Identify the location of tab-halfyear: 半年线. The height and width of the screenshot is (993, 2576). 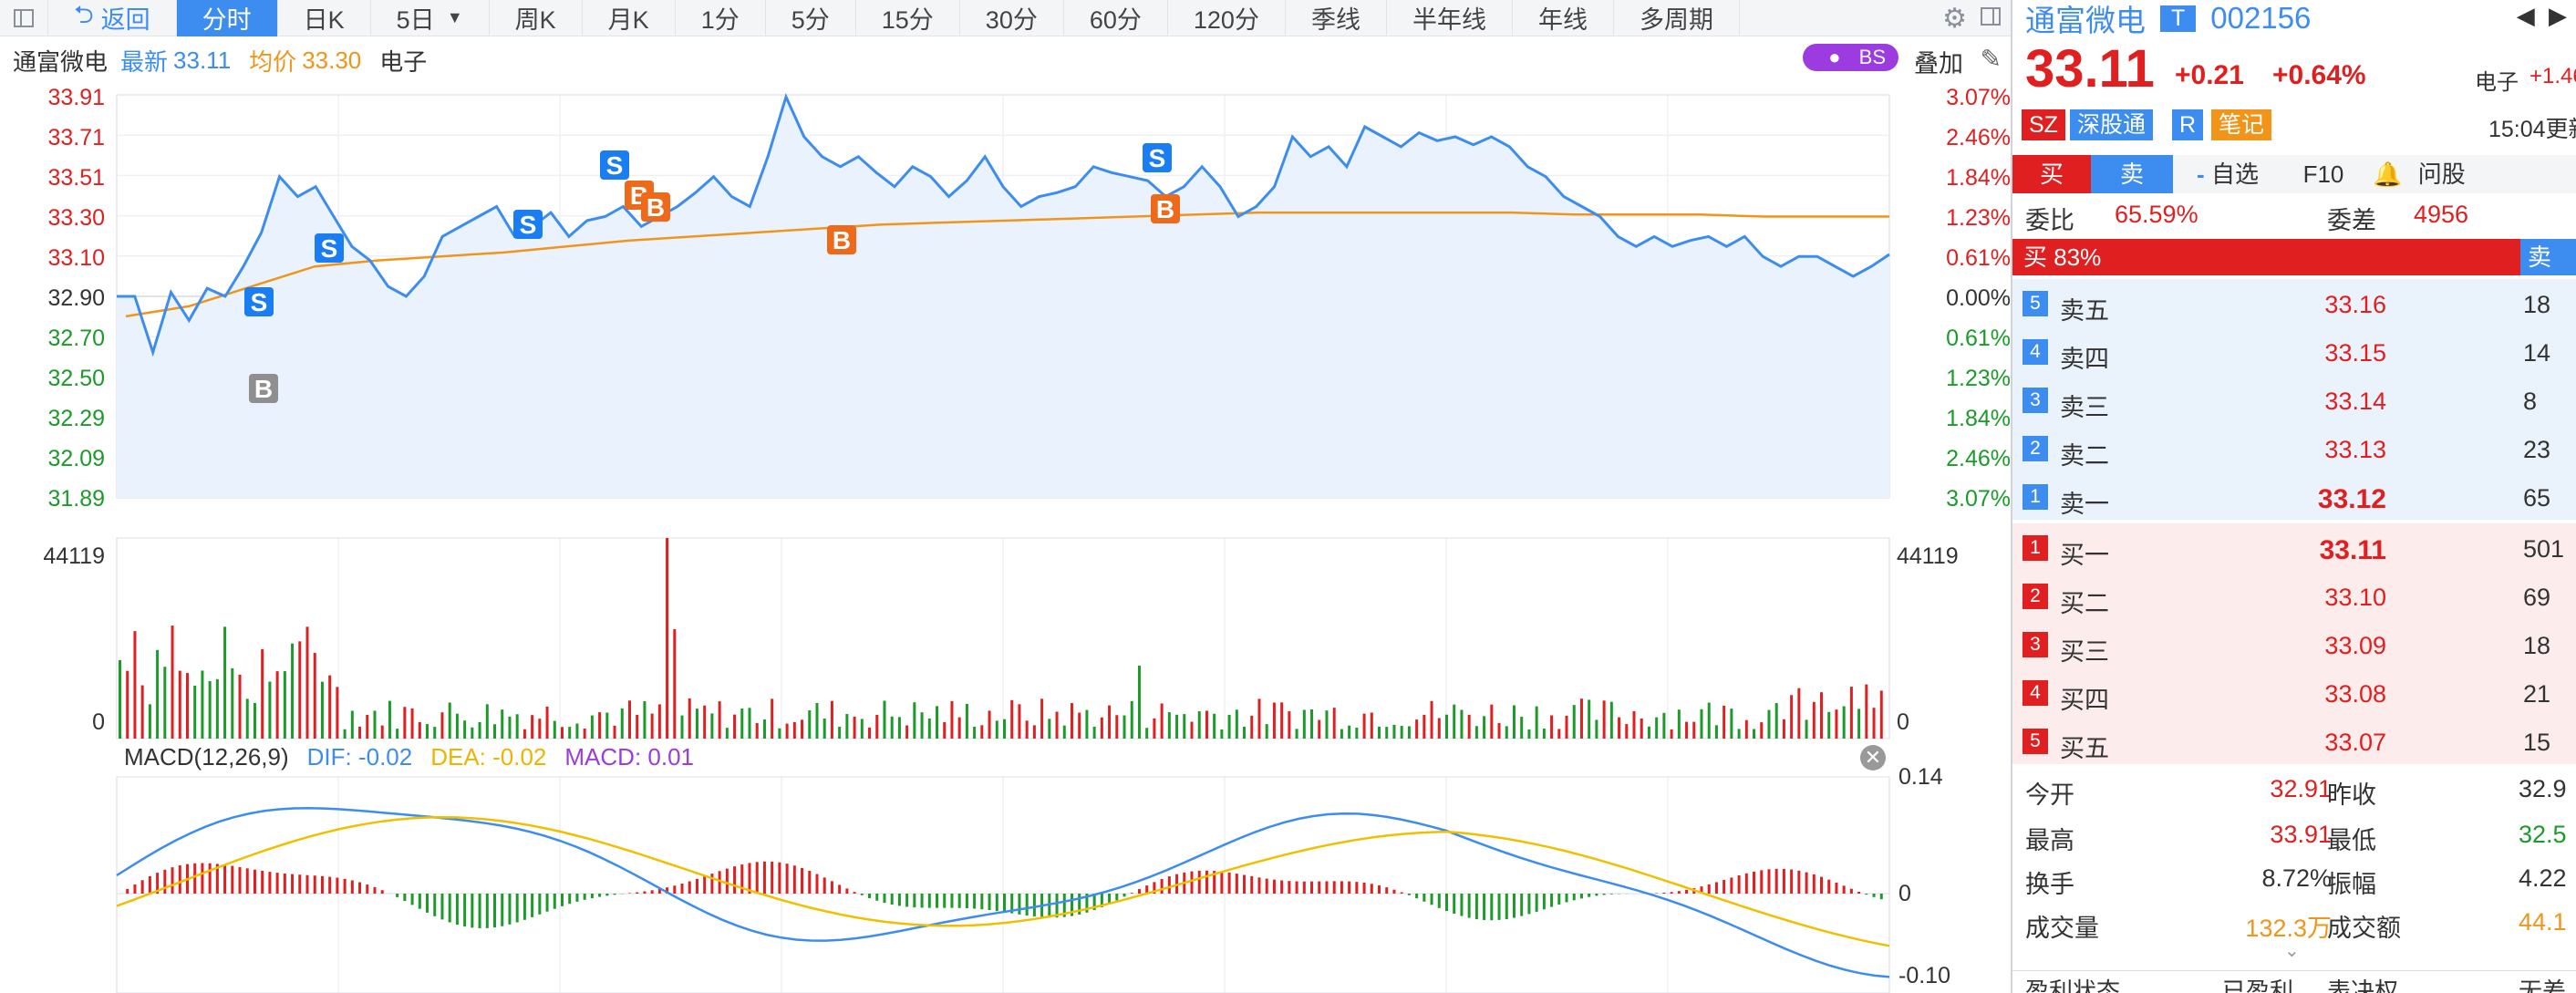
(1448, 18).